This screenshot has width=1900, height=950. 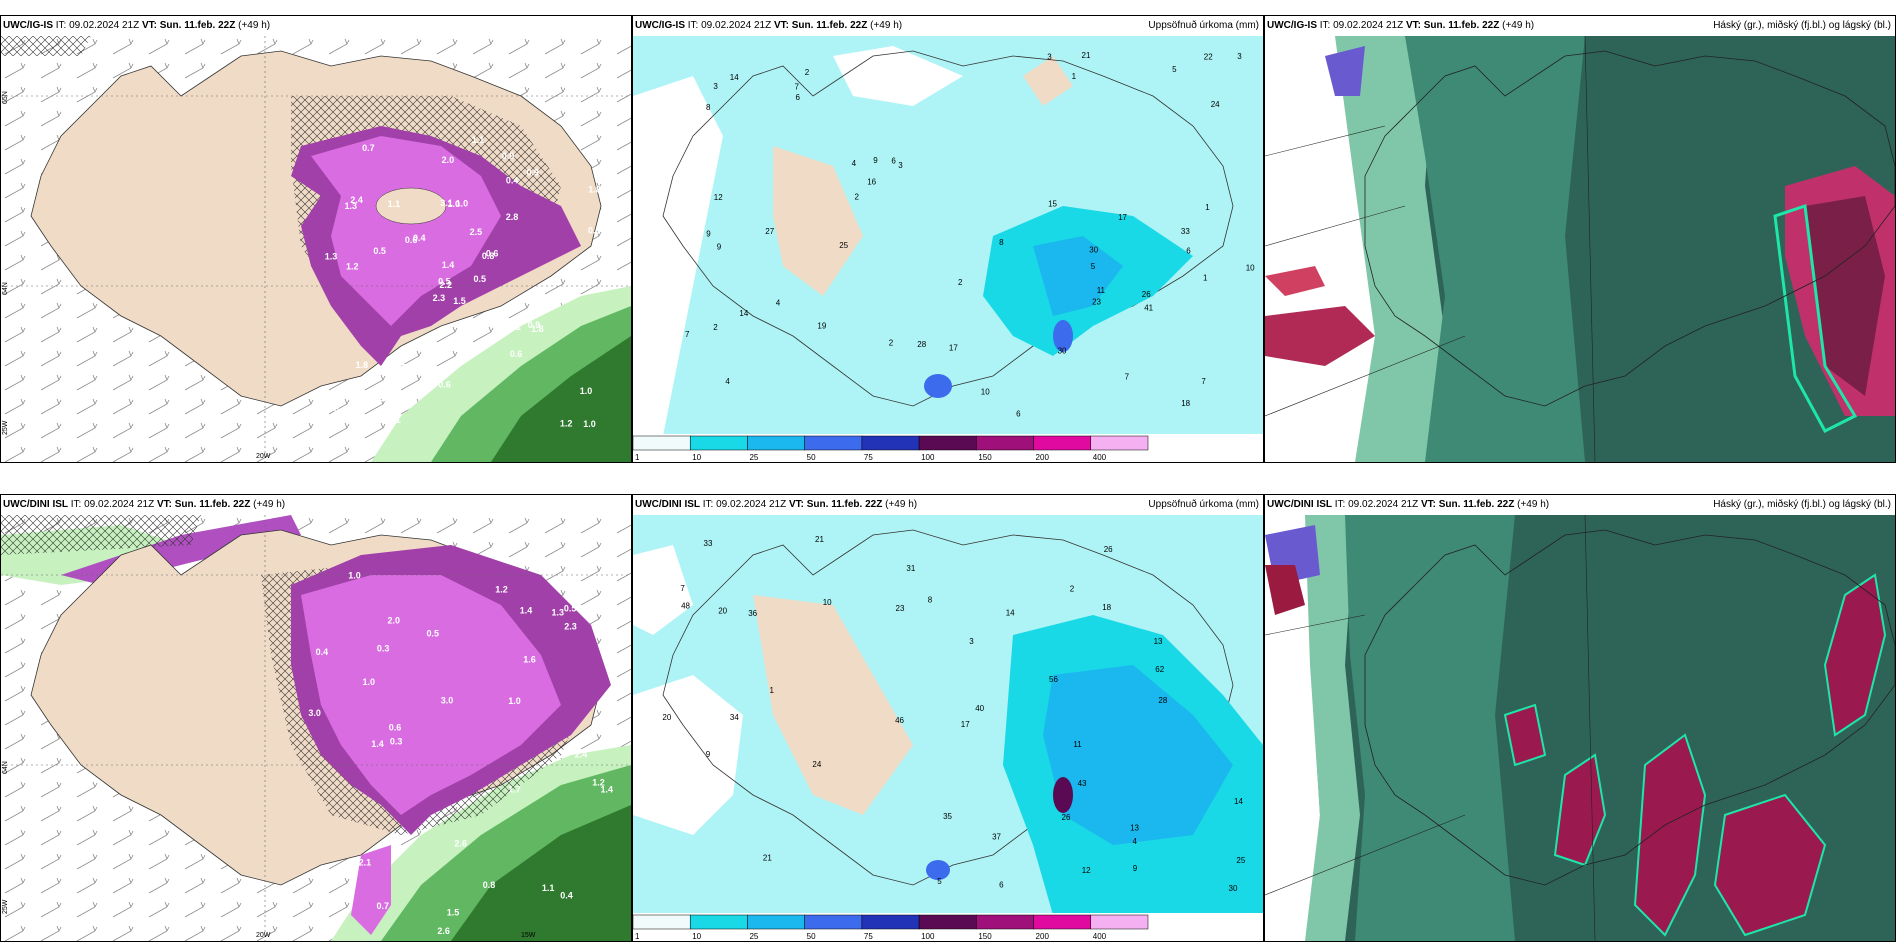 I want to click on value-label: 3, so click(x=715, y=86).